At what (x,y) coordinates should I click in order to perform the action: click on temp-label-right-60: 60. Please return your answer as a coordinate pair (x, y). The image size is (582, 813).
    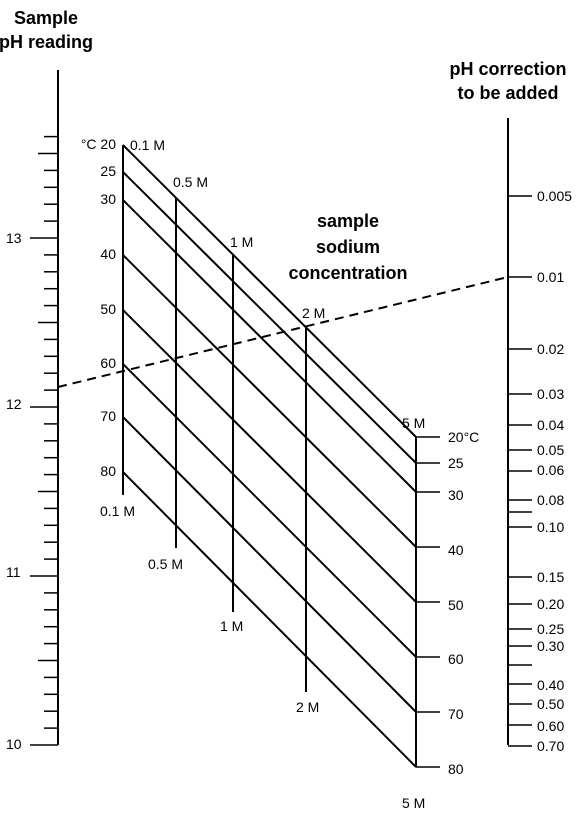
    Looking at the image, I should click on (456, 659).